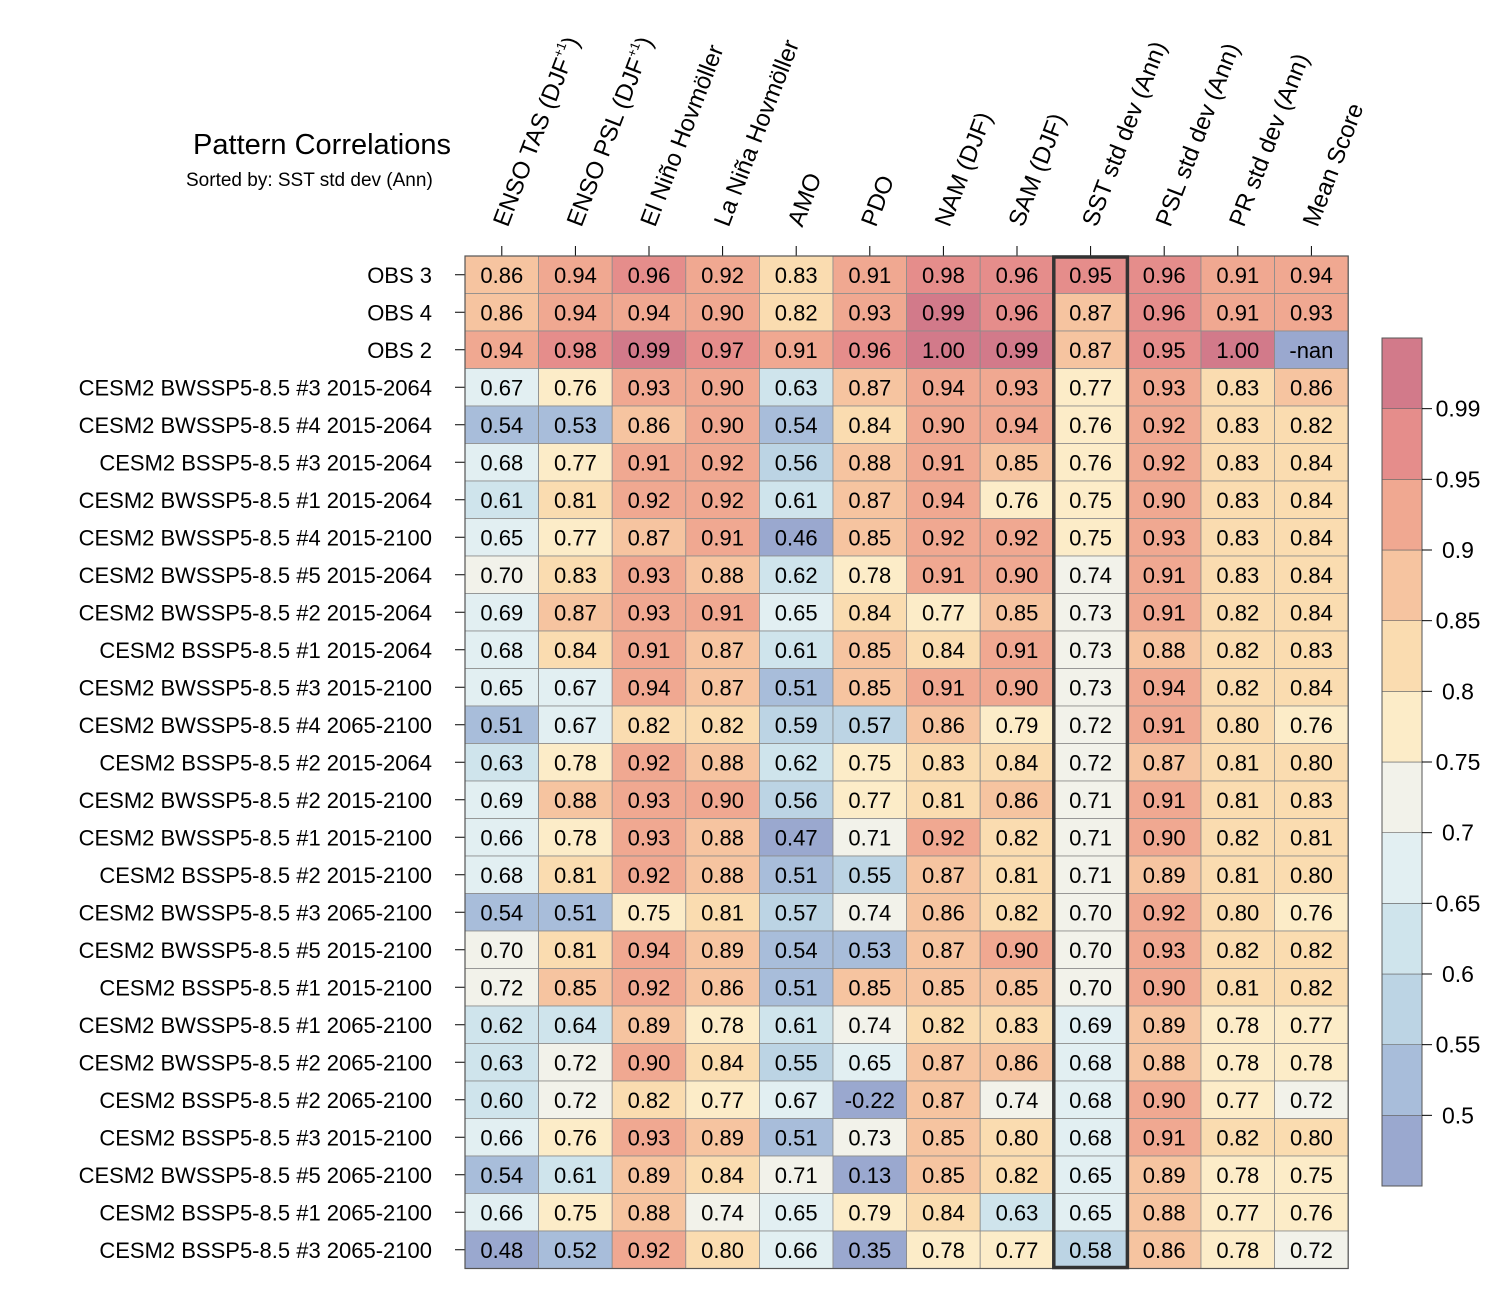 The height and width of the screenshot is (1289, 1505). Describe the element at coordinates (796, 500) in the screenshot. I see `cell-value: 0.61` at that location.